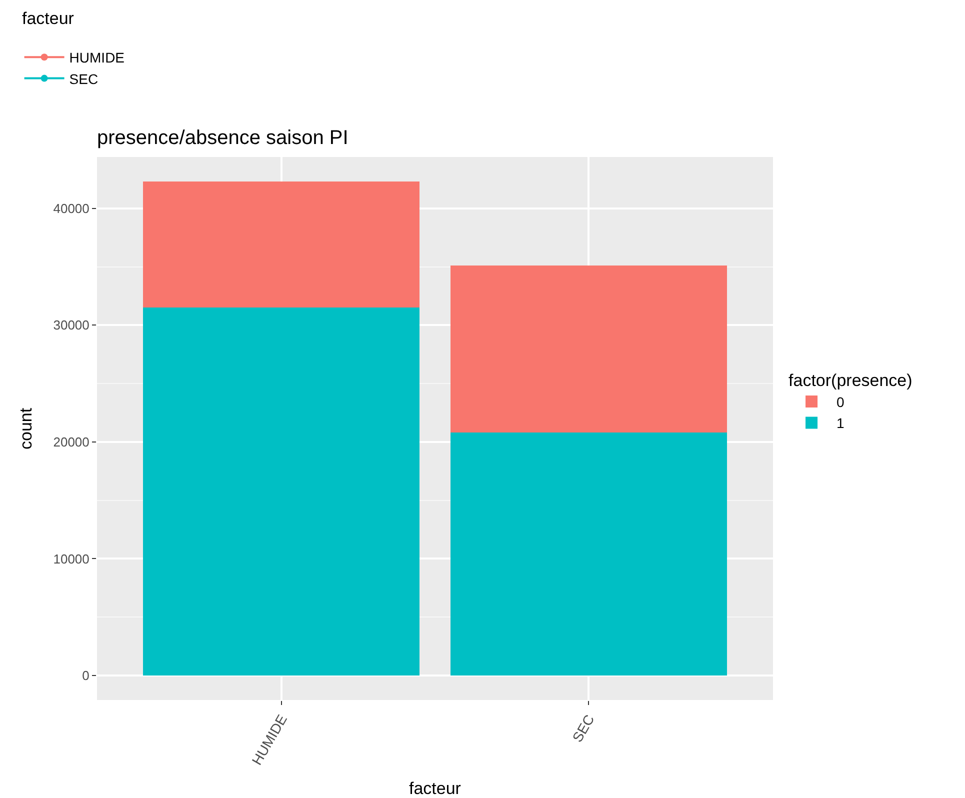 This screenshot has width=965, height=798. What do you see at coordinates (840, 423) in the screenshot?
I see `legend-label: 1` at bounding box center [840, 423].